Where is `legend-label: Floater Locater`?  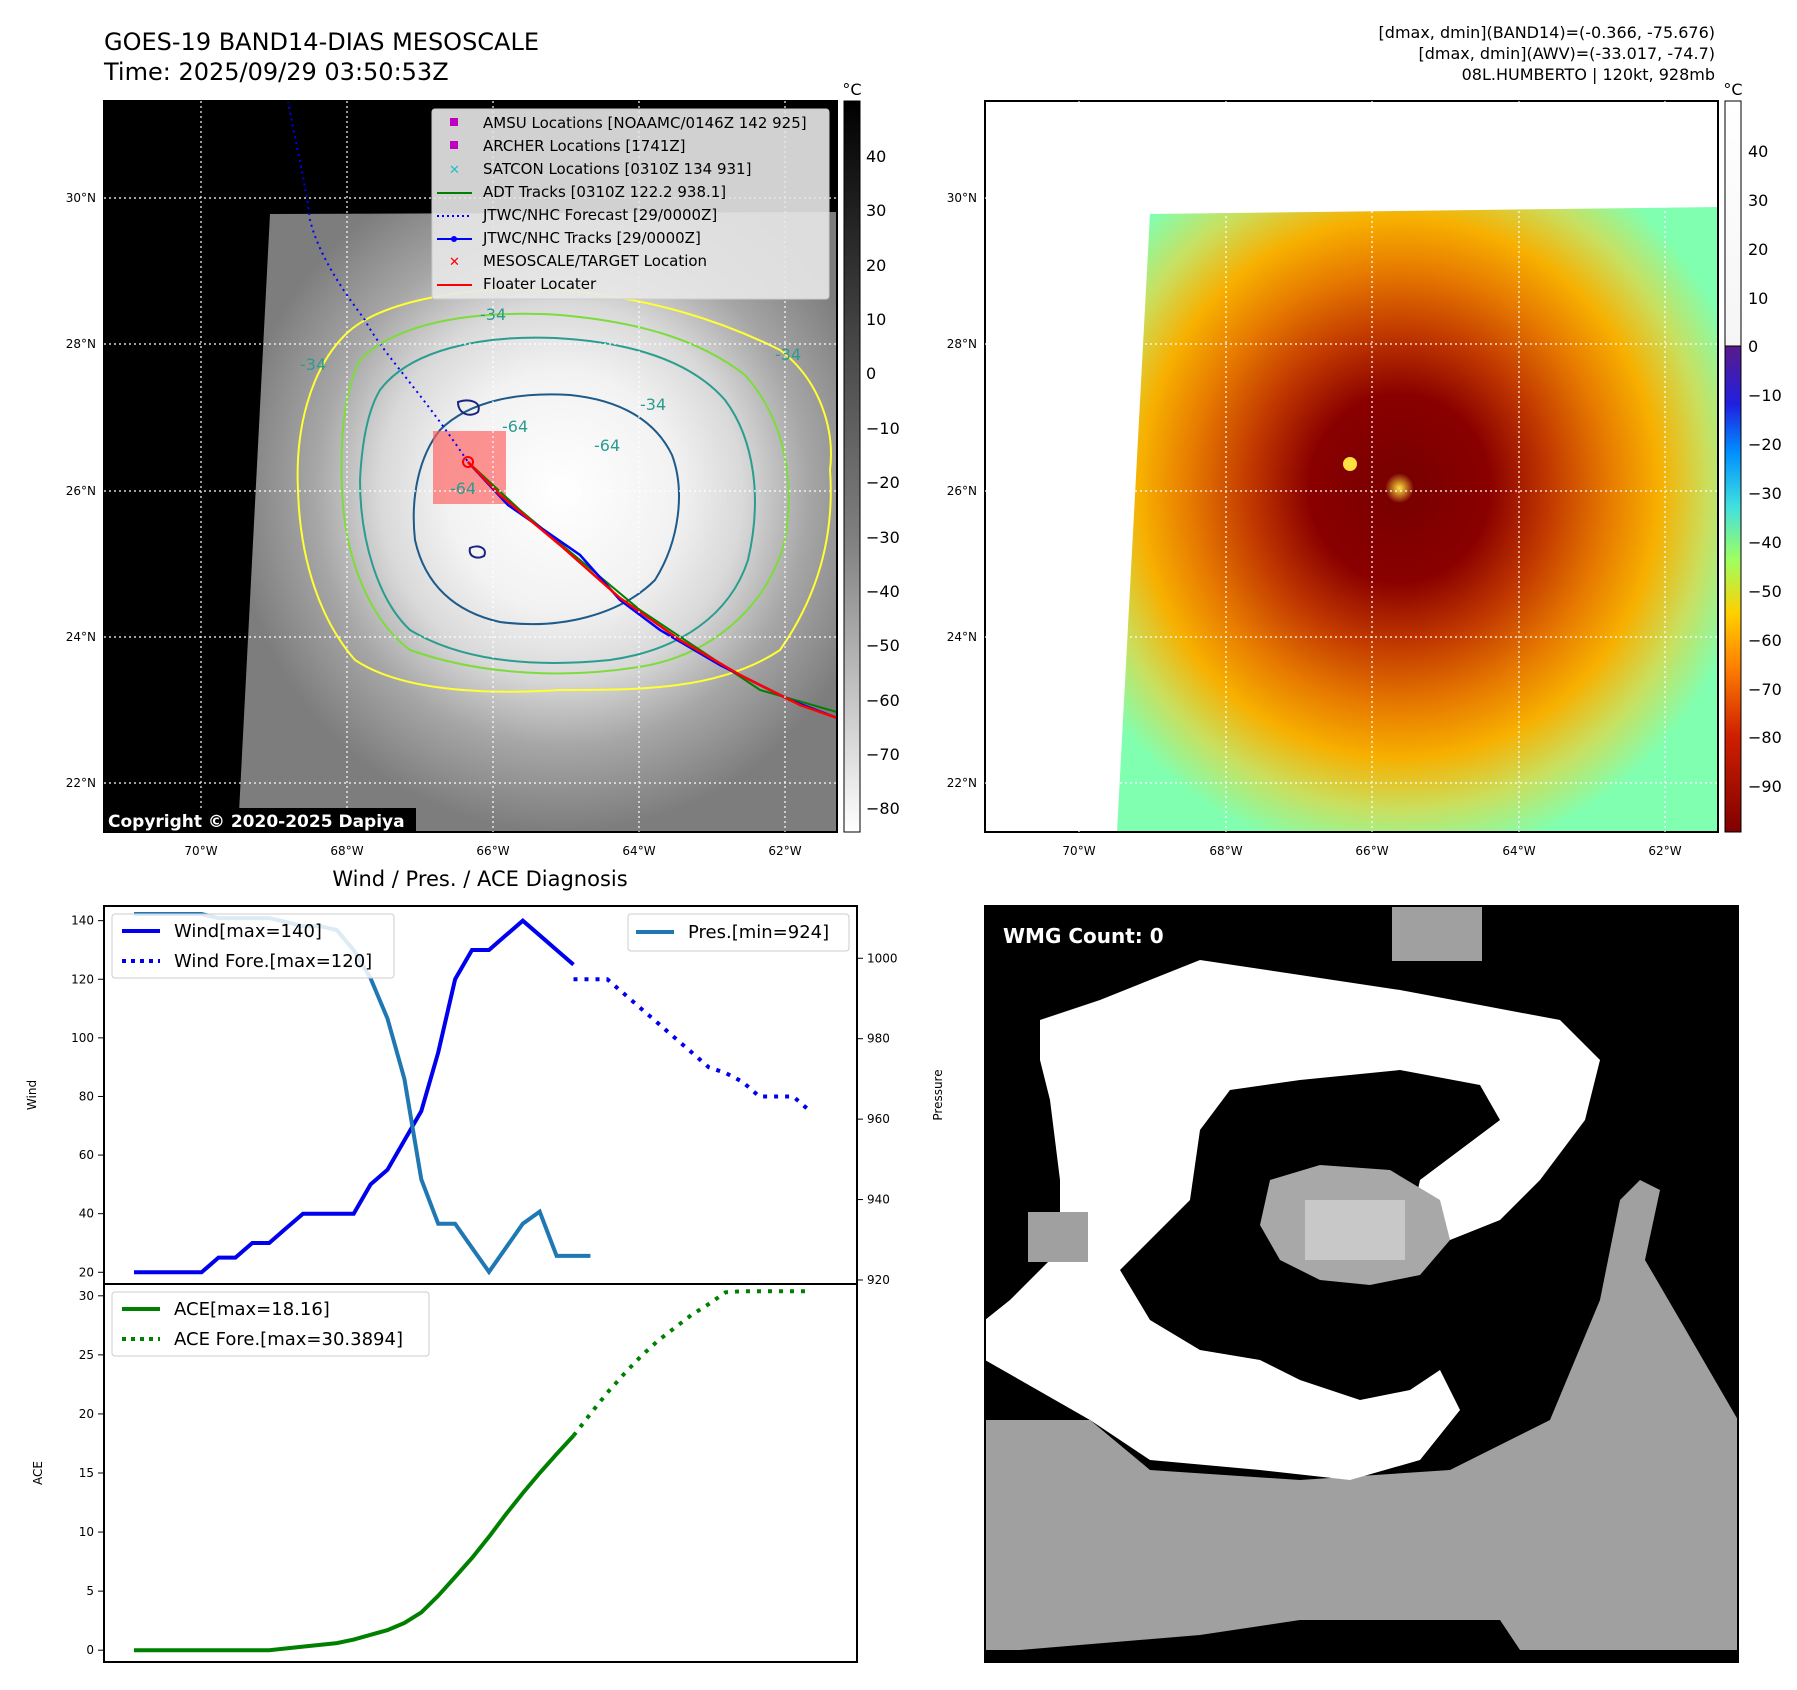 legend-label: Floater Locater is located at coordinates (540, 284).